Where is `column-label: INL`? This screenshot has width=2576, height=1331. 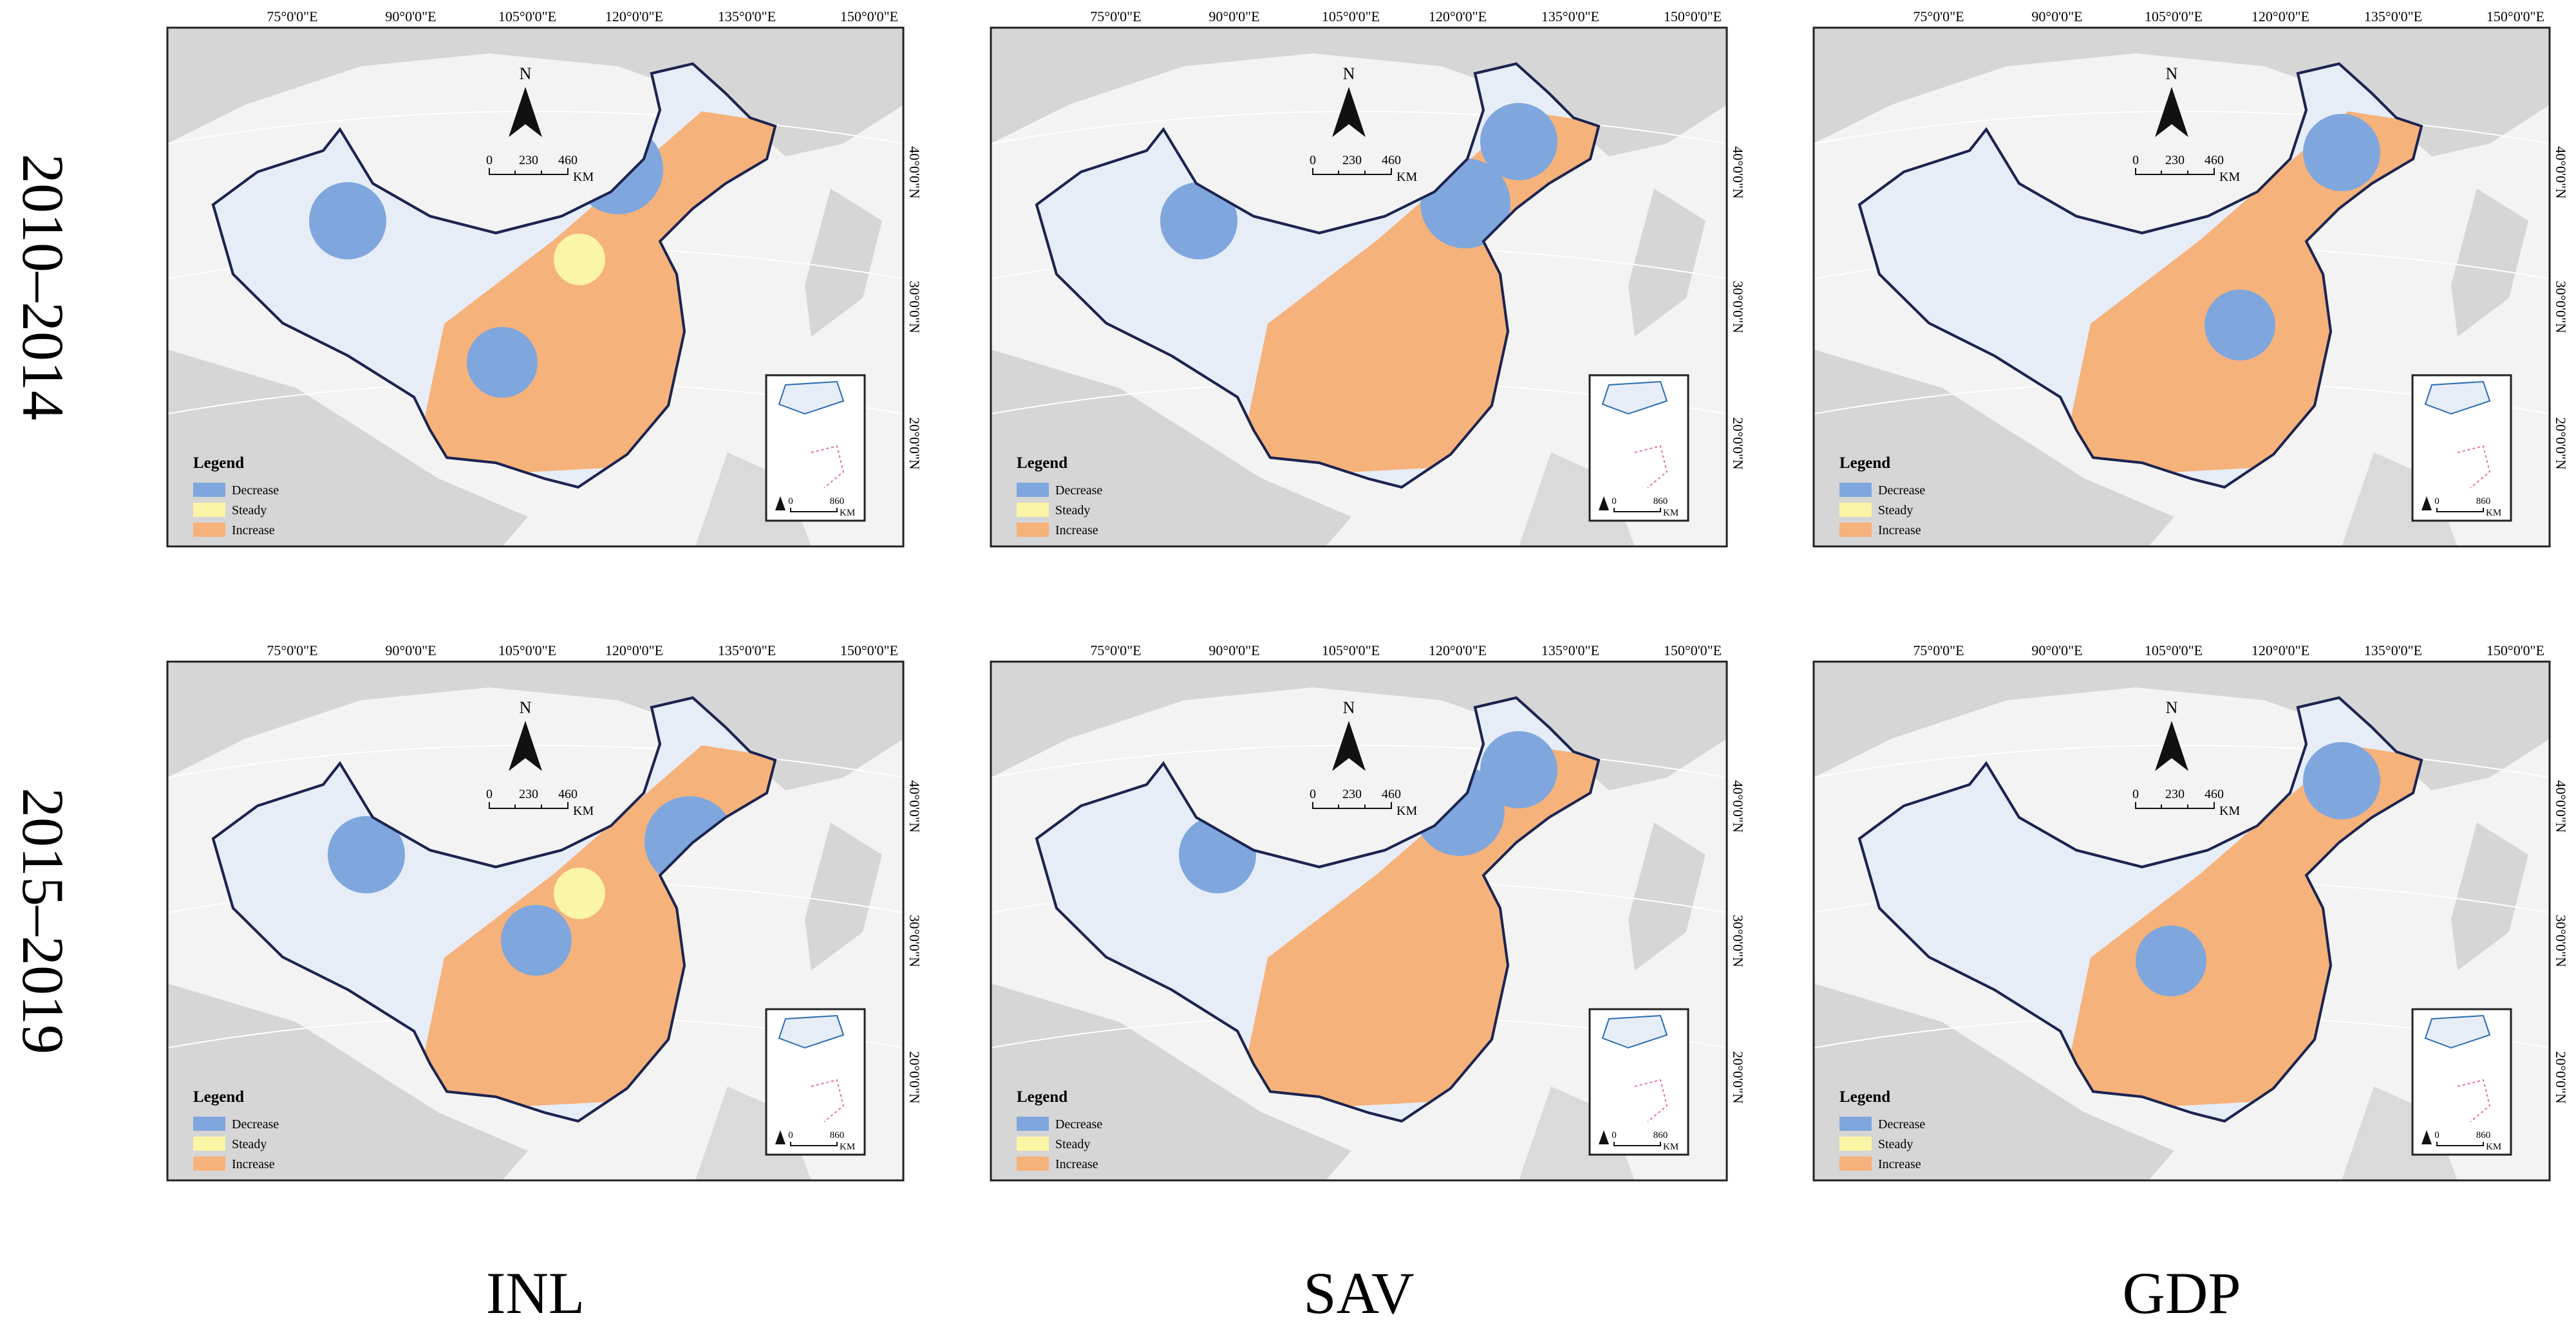 column-label: INL is located at coordinates (535, 1293).